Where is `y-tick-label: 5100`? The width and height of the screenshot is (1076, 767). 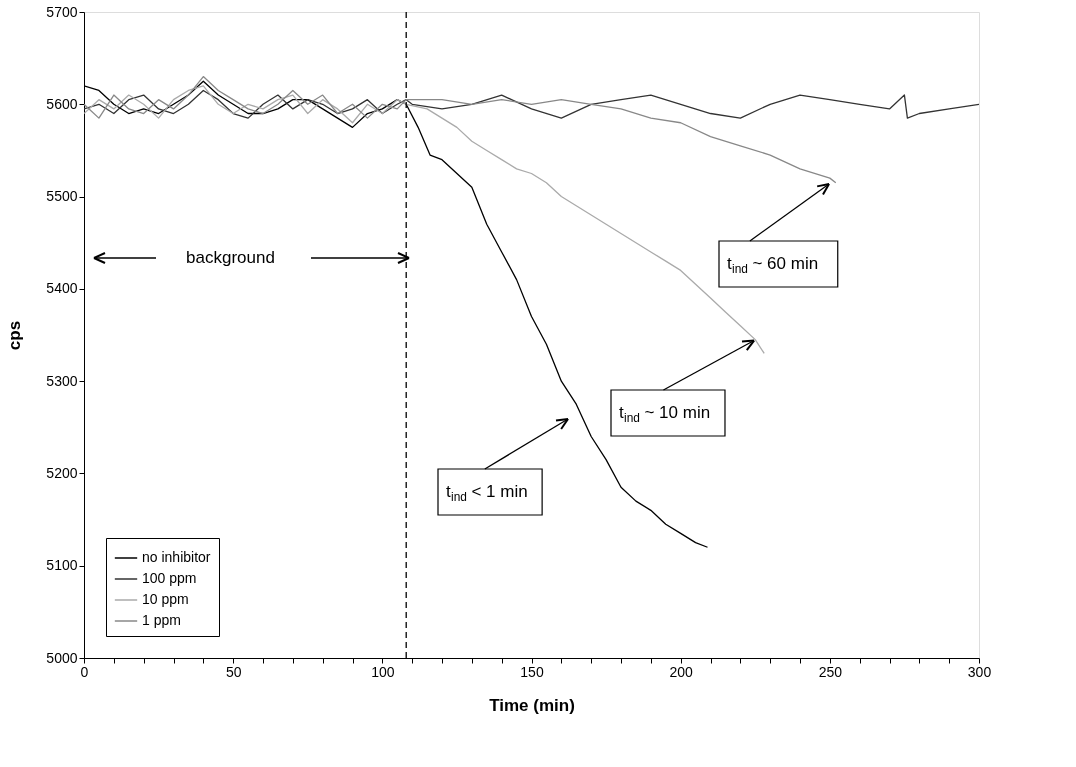 y-tick-label: 5100 is located at coordinates (62, 565).